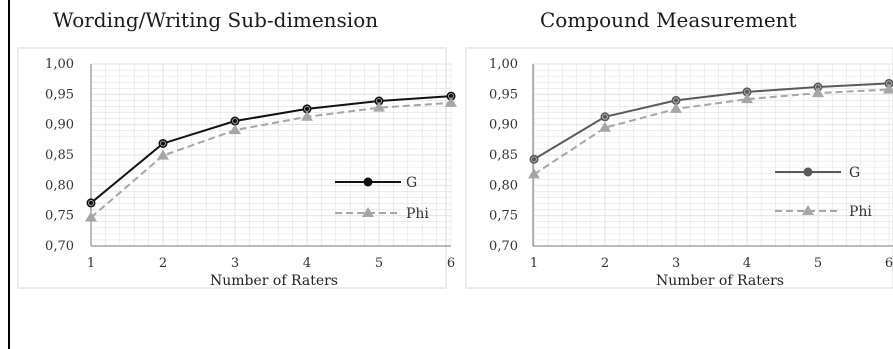 The image size is (893, 349). What do you see at coordinates (9, 174) in the screenshot?
I see `left-margin-rule` at bounding box center [9, 174].